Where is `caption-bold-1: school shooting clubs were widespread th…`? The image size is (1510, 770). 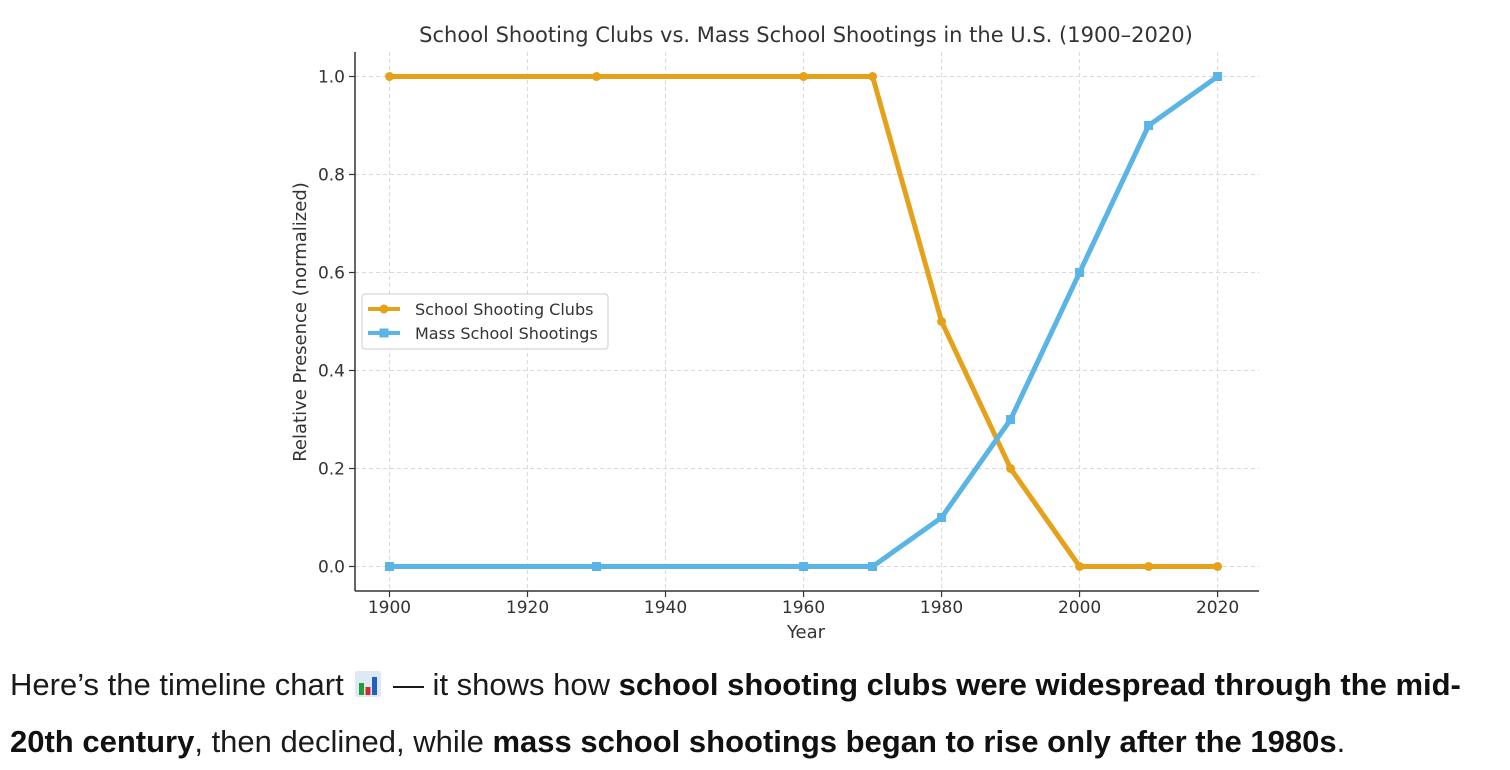
caption-bold-1: school shooting clubs were widespread th… is located at coordinates (735, 713).